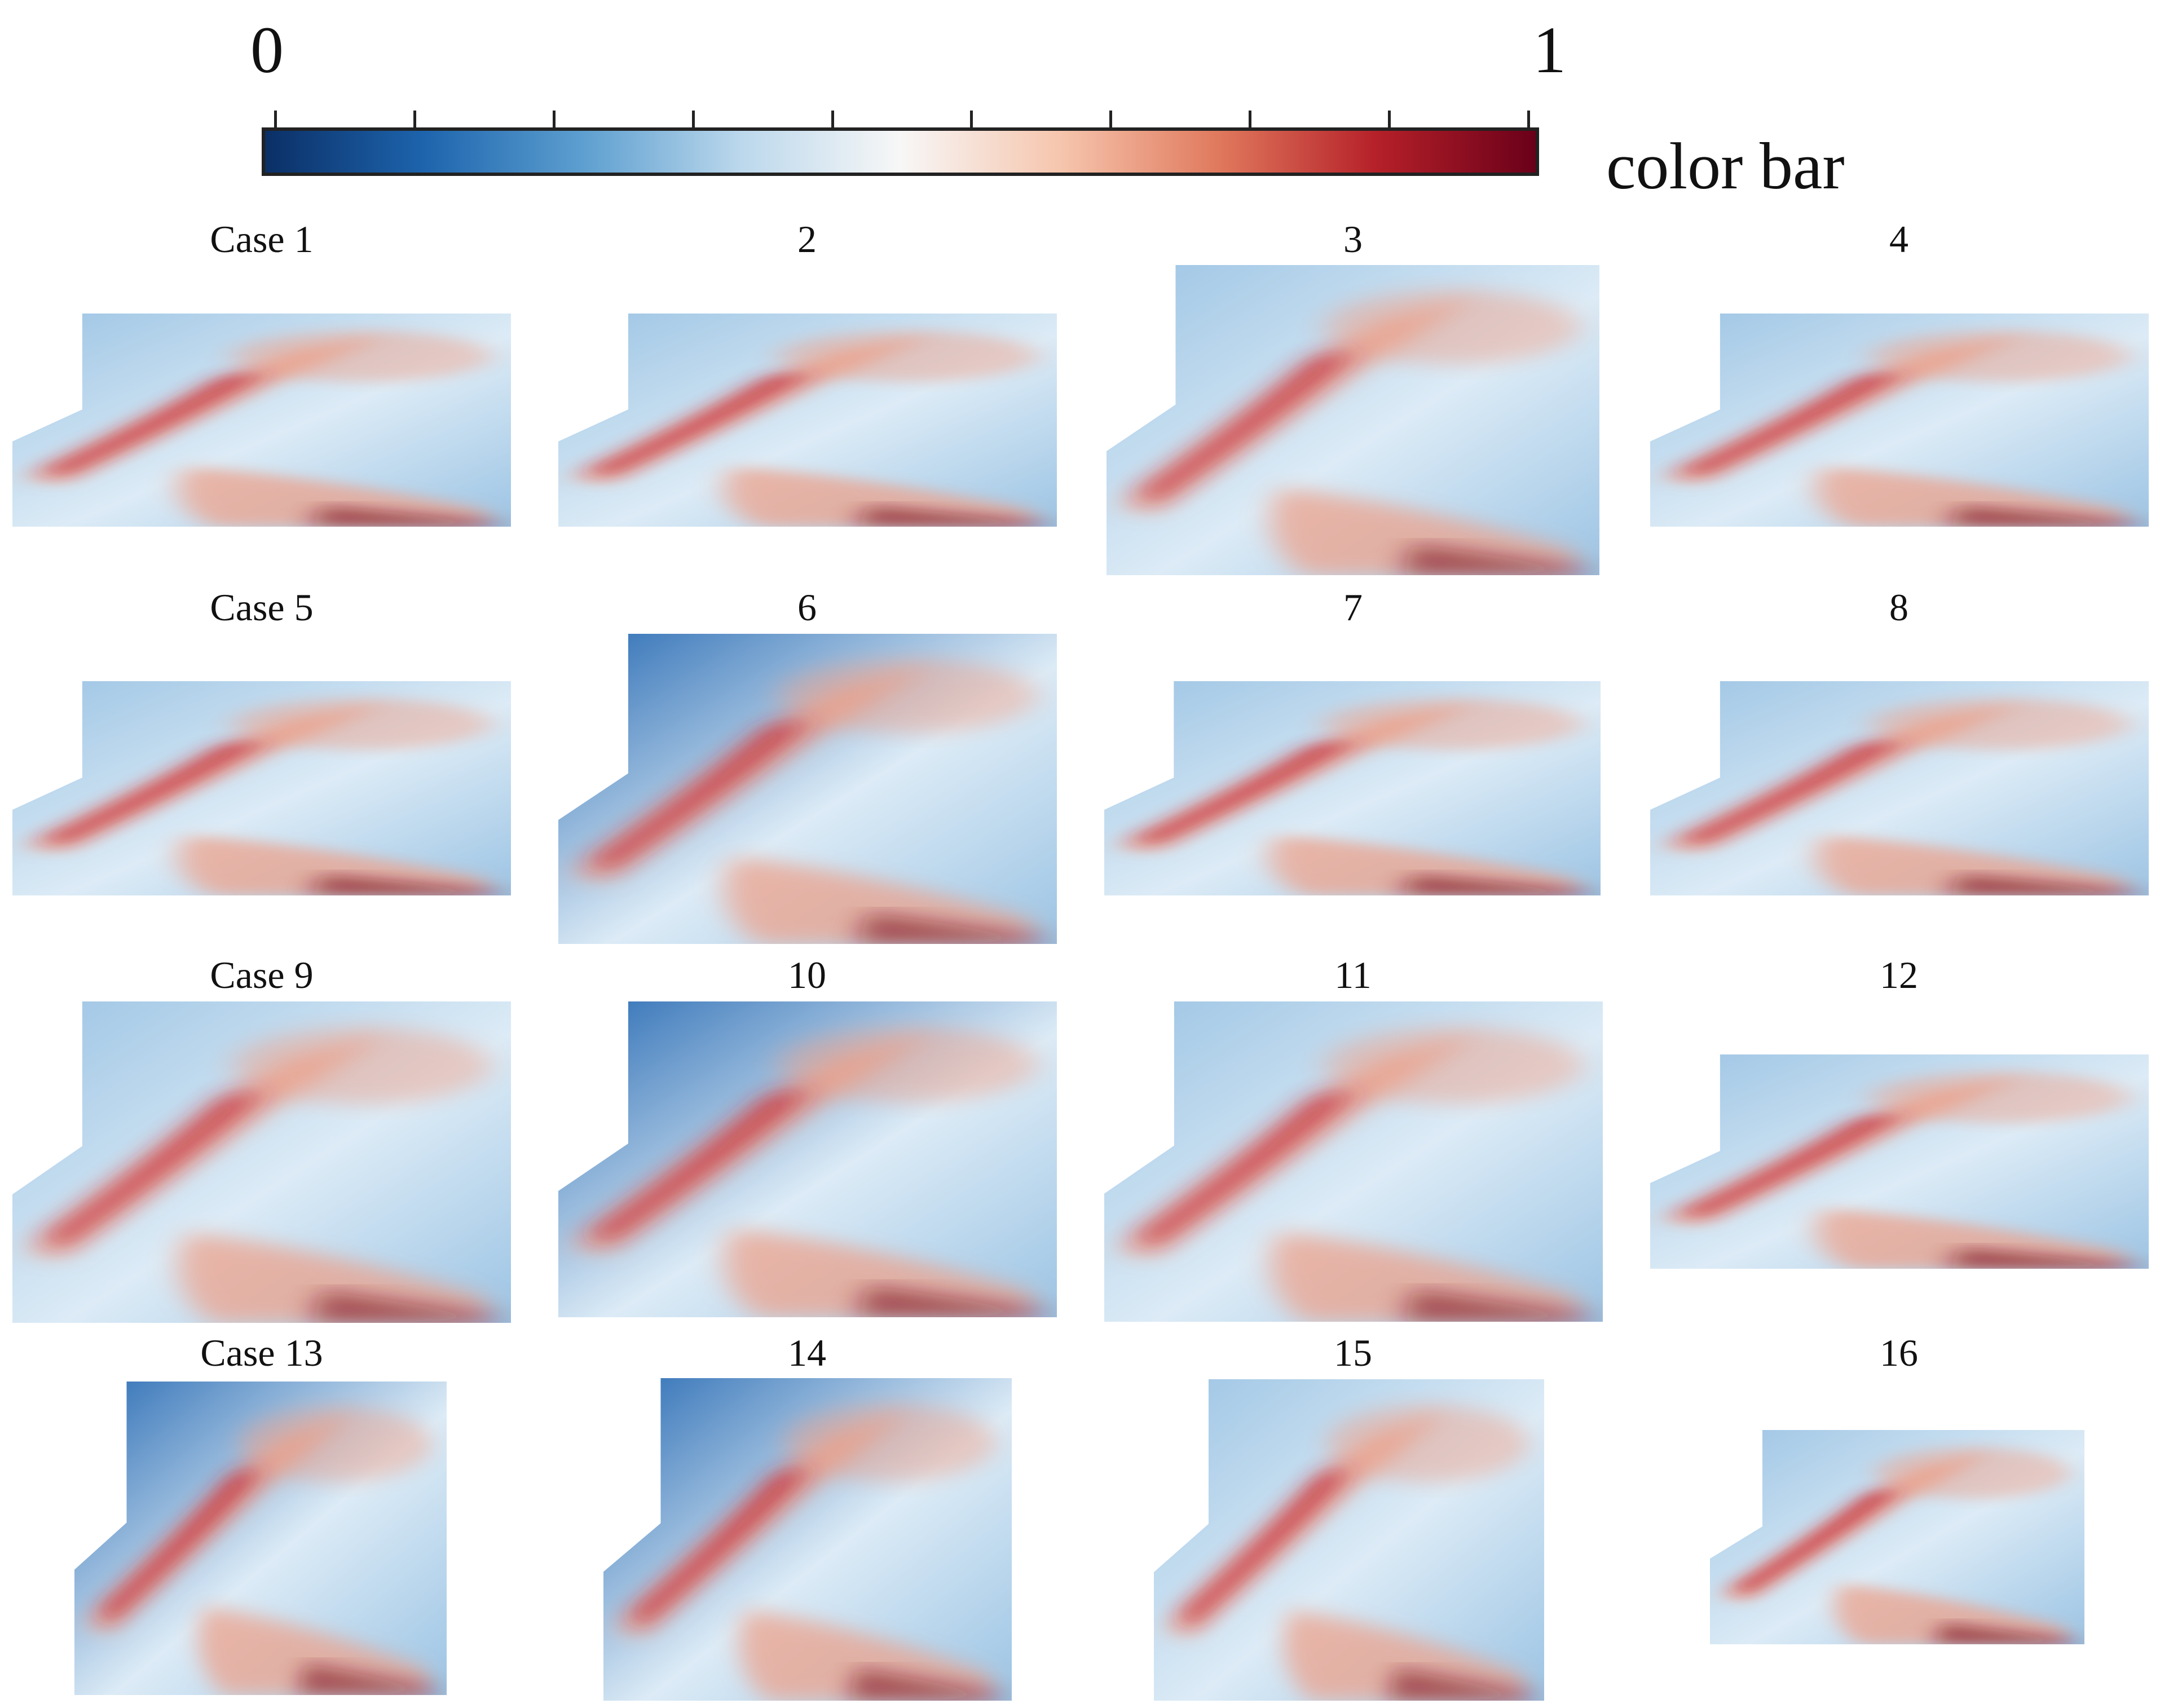  I want to click on case-label-11: 11, so click(1353, 975).